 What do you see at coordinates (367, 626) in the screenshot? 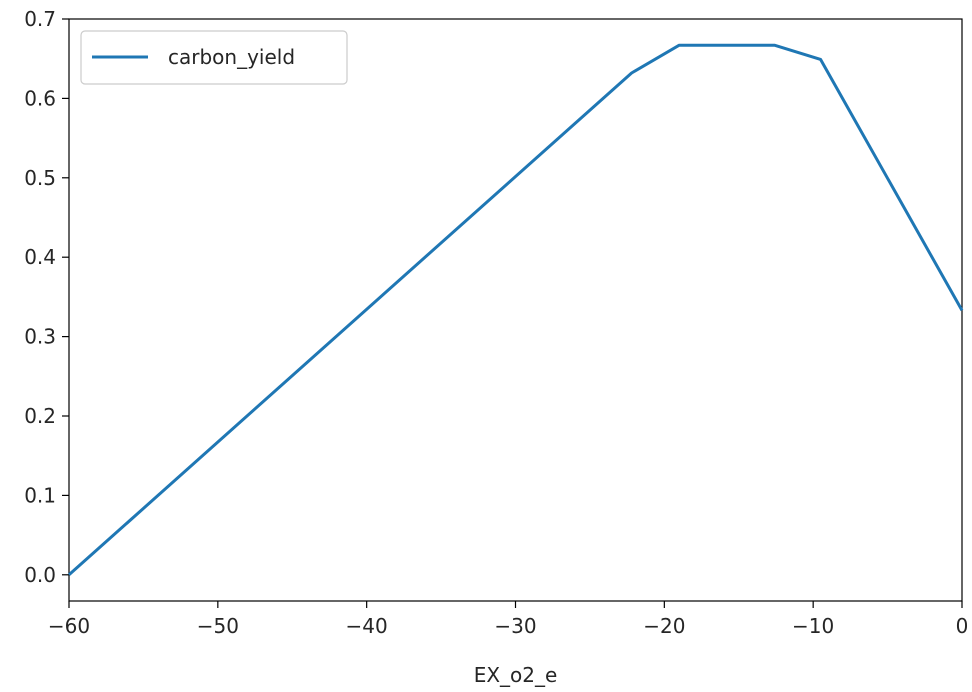
I see `x-tick-label: −40` at bounding box center [367, 626].